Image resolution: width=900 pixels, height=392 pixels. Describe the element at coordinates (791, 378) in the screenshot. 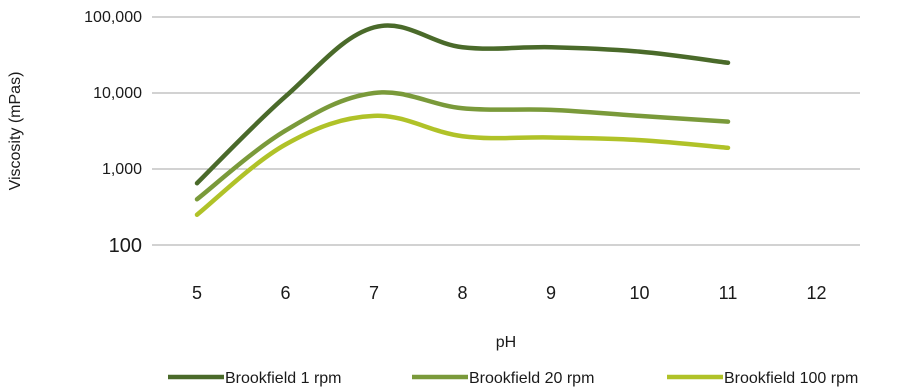

I see `legend-label: Brookfield 100 rpm` at that location.